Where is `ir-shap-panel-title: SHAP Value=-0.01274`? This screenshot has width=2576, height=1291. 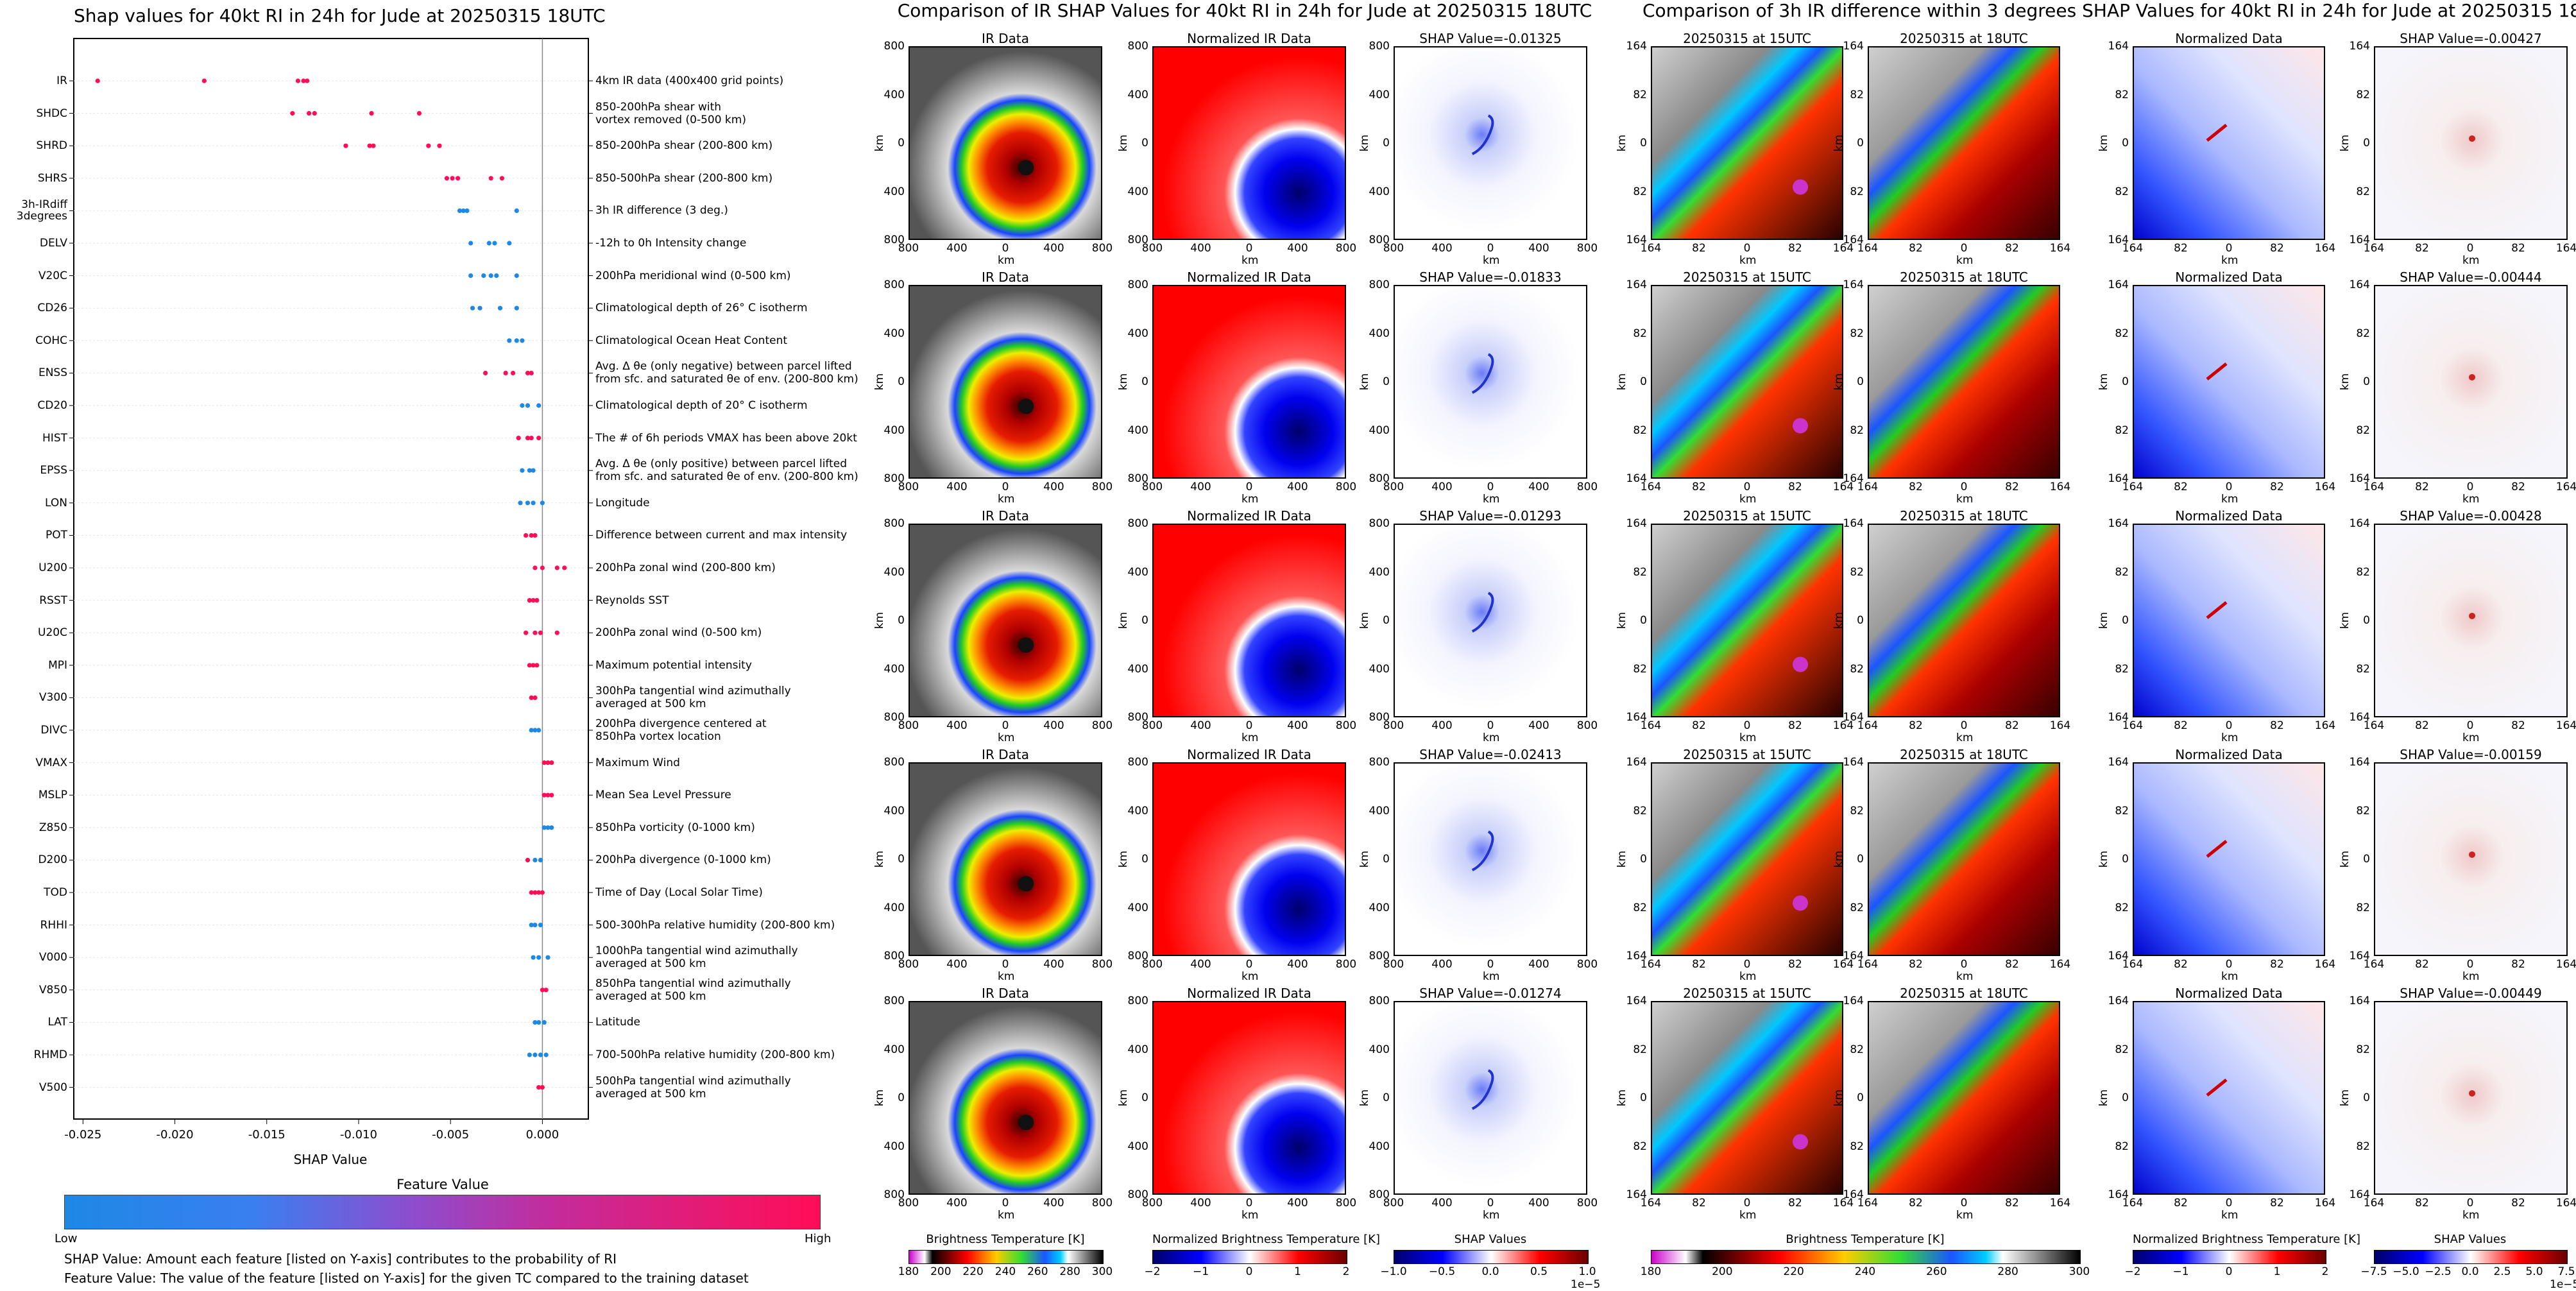
ir-shap-panel-title: SHAP Value=-0.01274 is located at coordinates (1490, 993).